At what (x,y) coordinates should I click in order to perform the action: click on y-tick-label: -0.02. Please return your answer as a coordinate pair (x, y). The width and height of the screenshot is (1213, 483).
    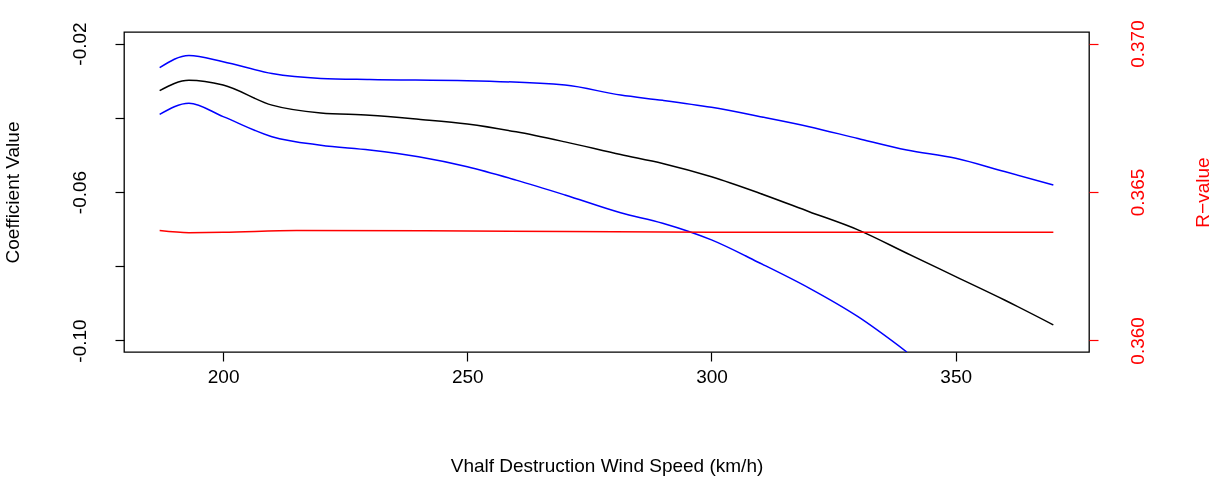
    Looking at the image, I should click on (79, 44).